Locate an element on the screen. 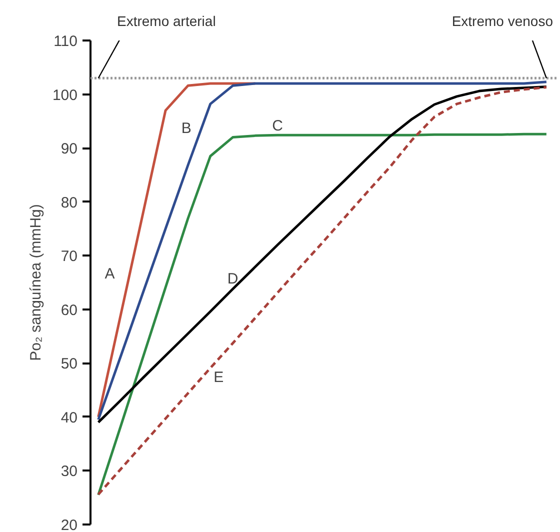 Image resolution: width=560 pixels, height=532 pixels. y-tick-label: 40 is located at coordinates (69, 417).